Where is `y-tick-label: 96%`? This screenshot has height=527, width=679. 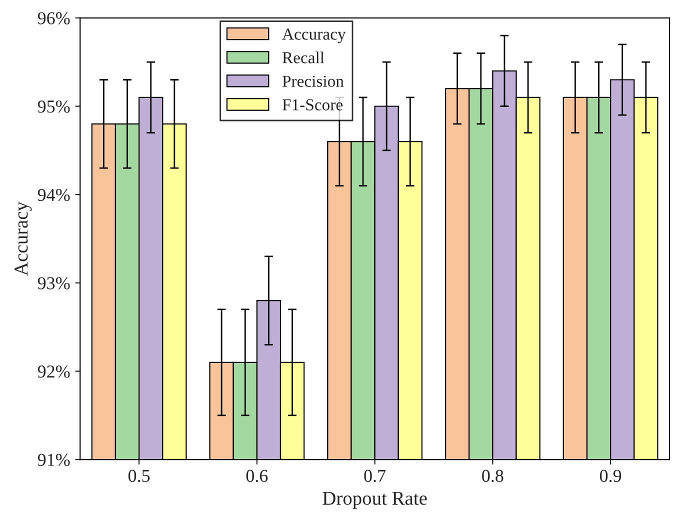
y-tick-label: 96% is located at coordinates (54, 18).